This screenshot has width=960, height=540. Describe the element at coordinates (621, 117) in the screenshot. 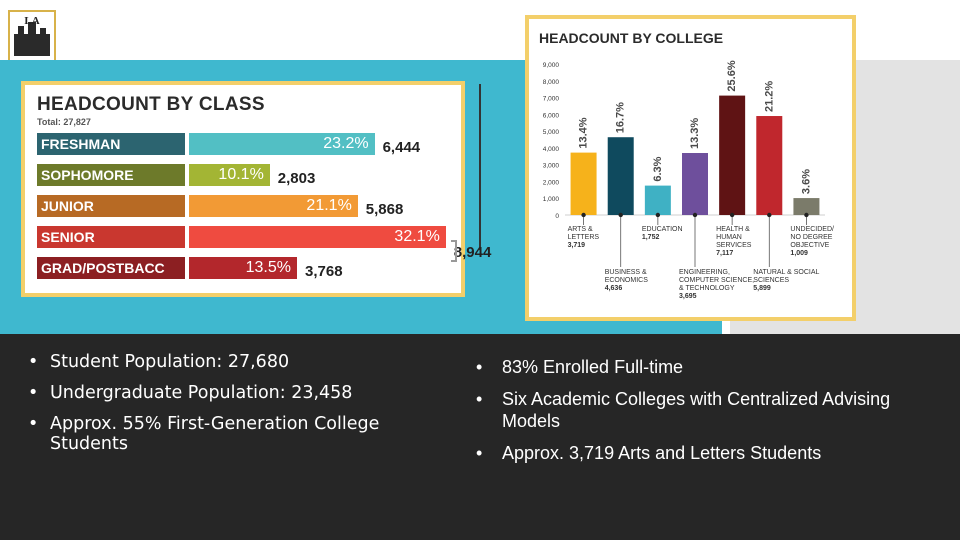

I see `college-percent-label: 16.7%` at that location.